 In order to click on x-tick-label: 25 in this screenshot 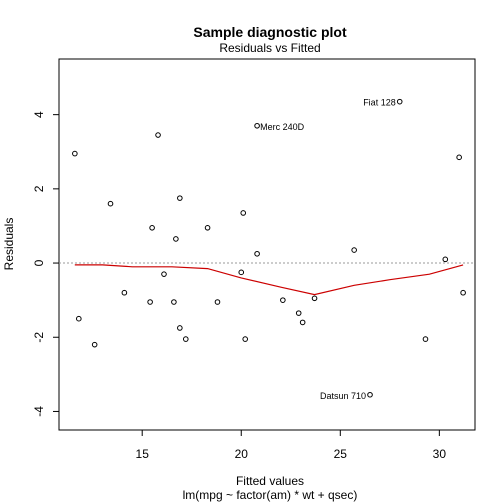, I will do `click(341, 454)`.